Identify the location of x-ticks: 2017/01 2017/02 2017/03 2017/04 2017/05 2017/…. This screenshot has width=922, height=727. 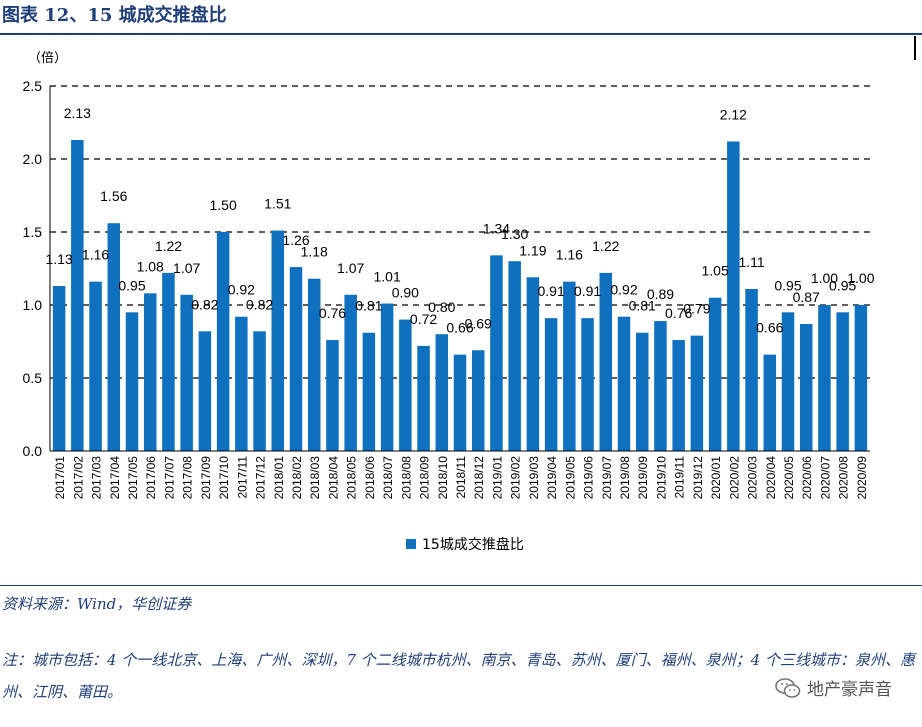
(461, 478).